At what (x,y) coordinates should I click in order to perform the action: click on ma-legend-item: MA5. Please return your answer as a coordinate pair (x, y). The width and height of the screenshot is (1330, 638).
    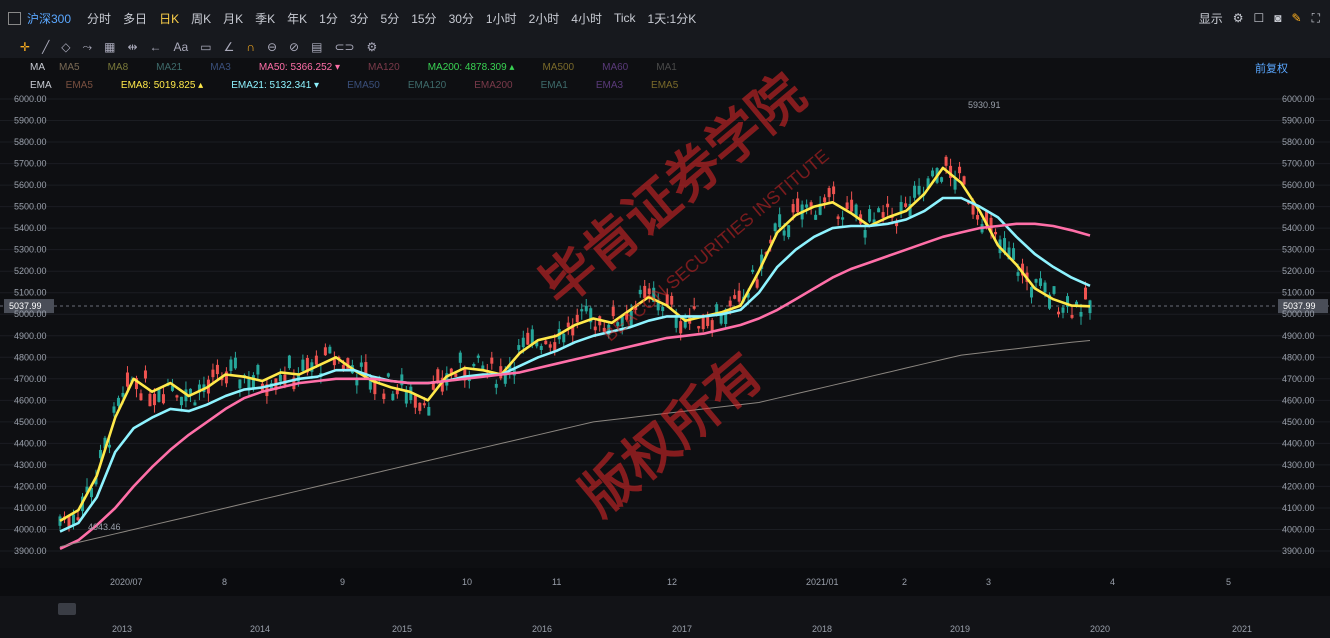
    Looking at the image, I should click on (69, 67).